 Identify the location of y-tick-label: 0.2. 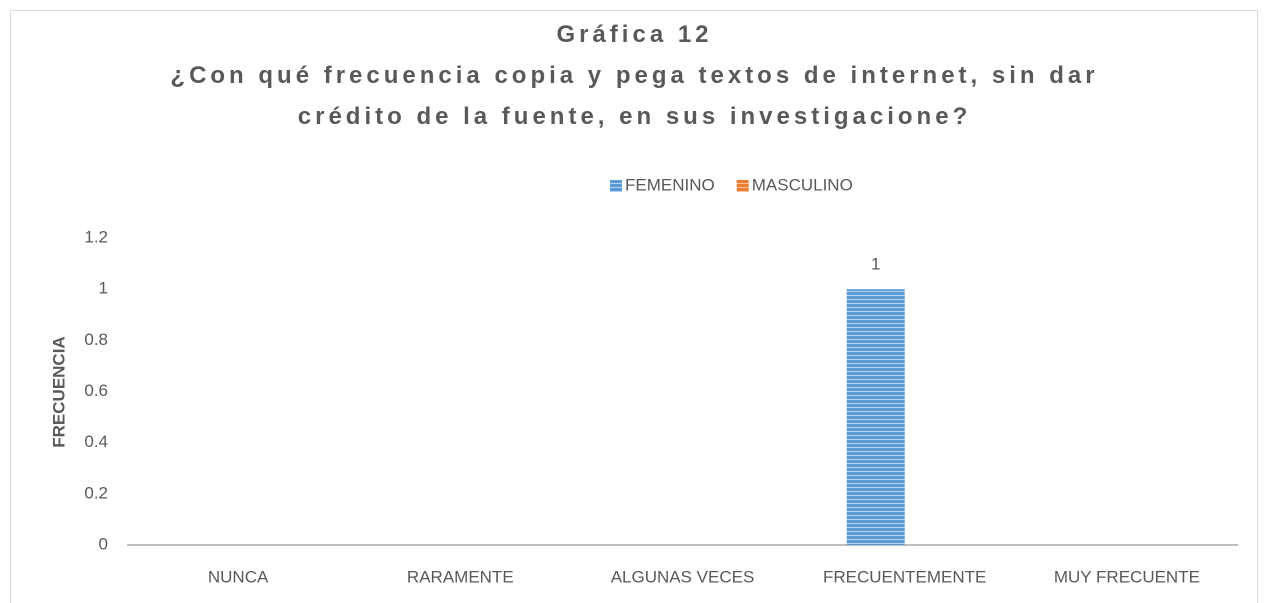
(96, 492).